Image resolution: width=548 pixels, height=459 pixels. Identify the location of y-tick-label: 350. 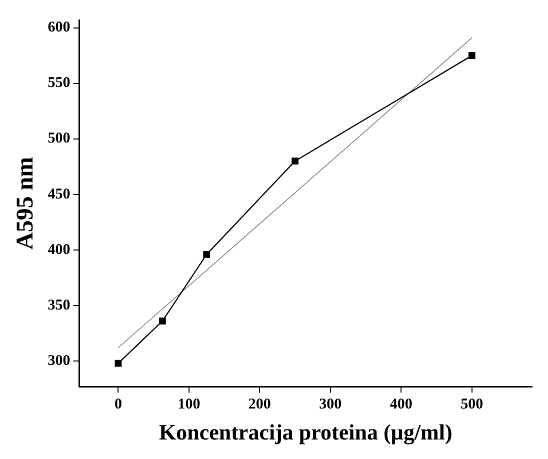
(59, 305).